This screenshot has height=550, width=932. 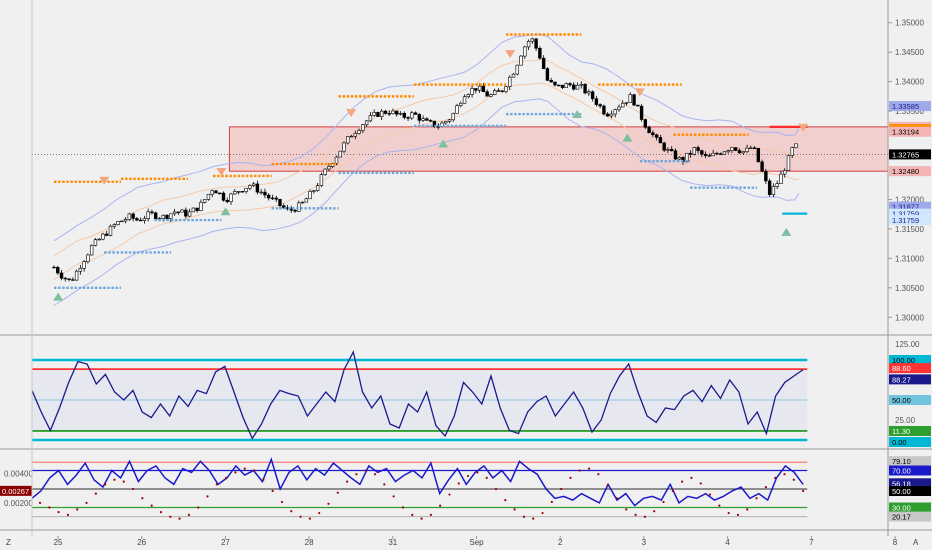 What do you see at coordinates (786, 231) in the screenshot?
I see `up-arrow-icon` at bounding box center [786, 231].